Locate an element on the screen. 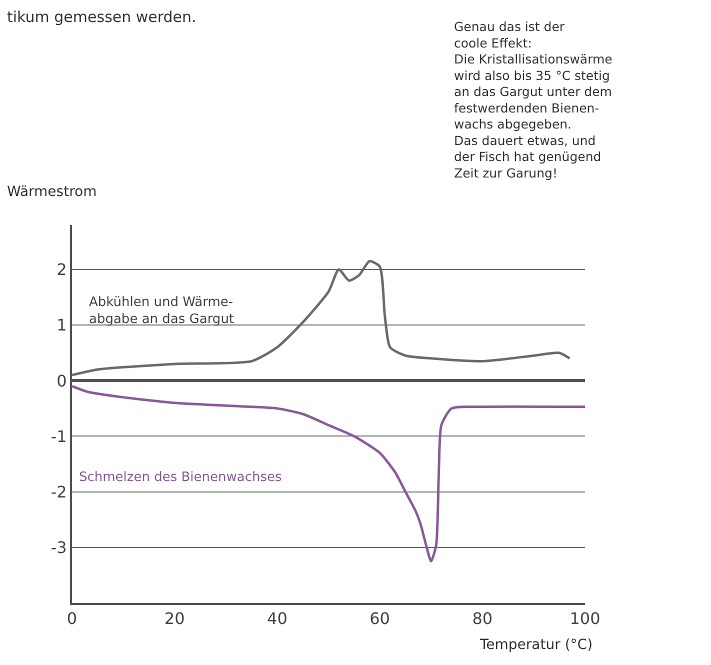 This screenshot has width=711, height=665. y-tick-label: -2 is located at coordinates (58, 492).